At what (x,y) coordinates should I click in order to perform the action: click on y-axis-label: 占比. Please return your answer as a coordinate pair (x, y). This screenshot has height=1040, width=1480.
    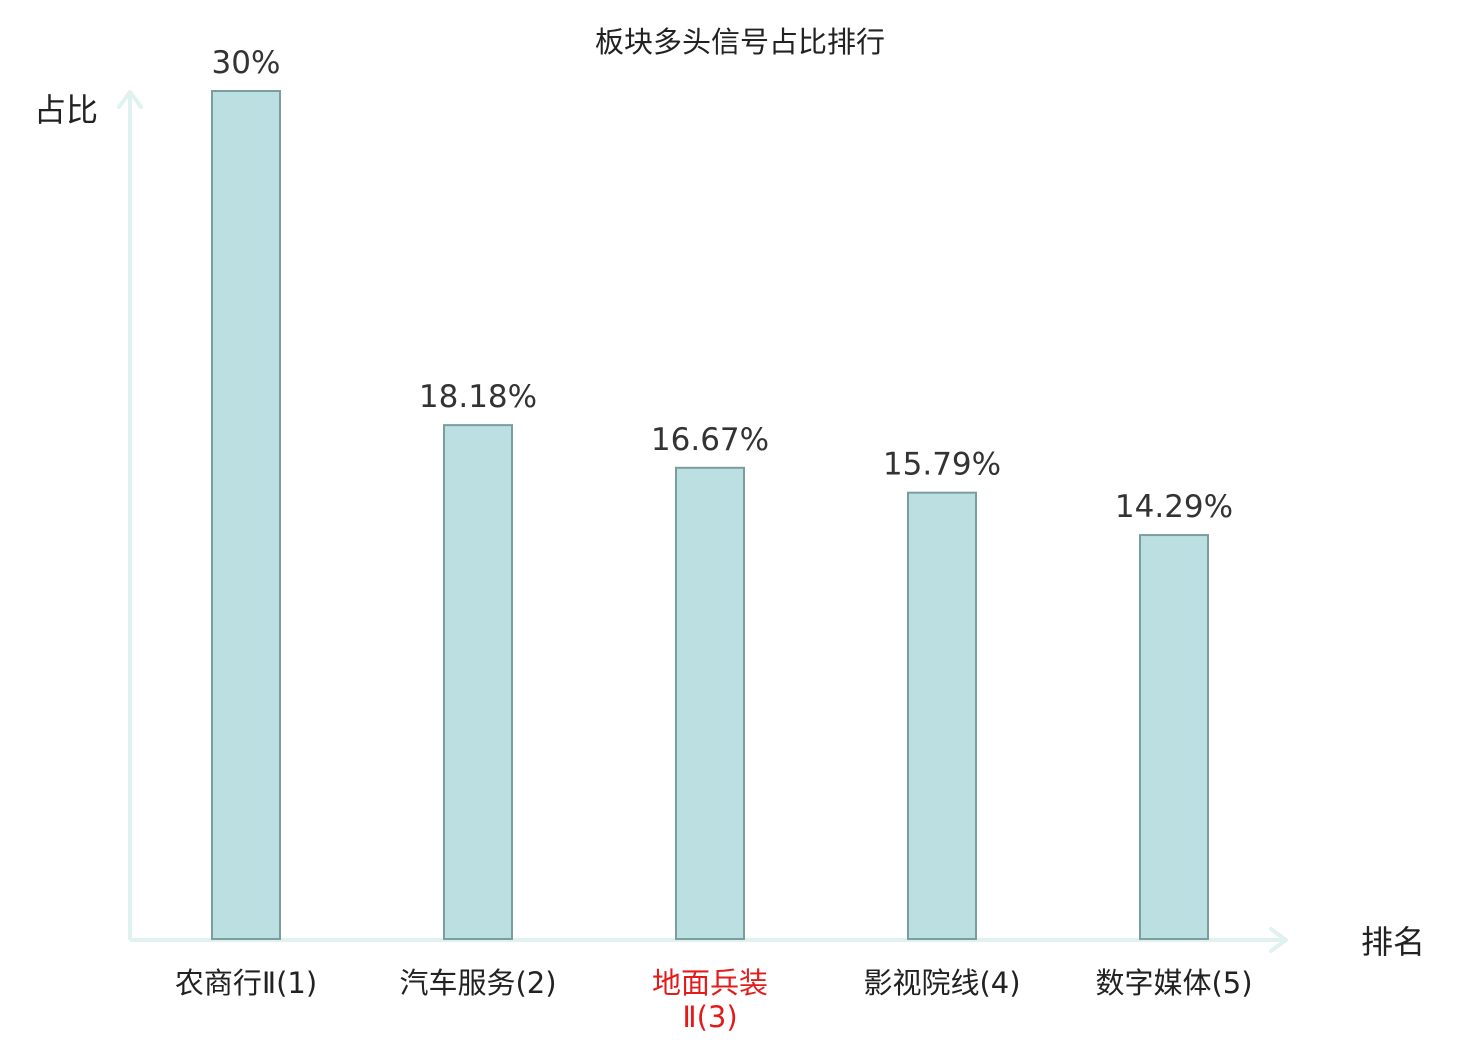
    Looking at the image, I should click on (66, 110).